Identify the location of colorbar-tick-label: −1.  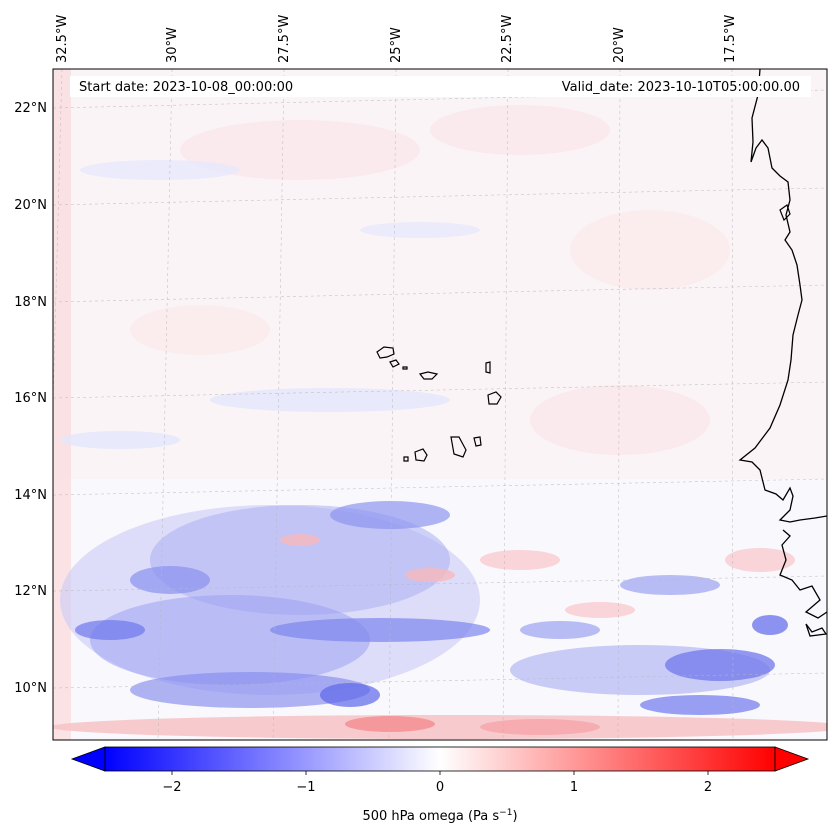
(305, 787).